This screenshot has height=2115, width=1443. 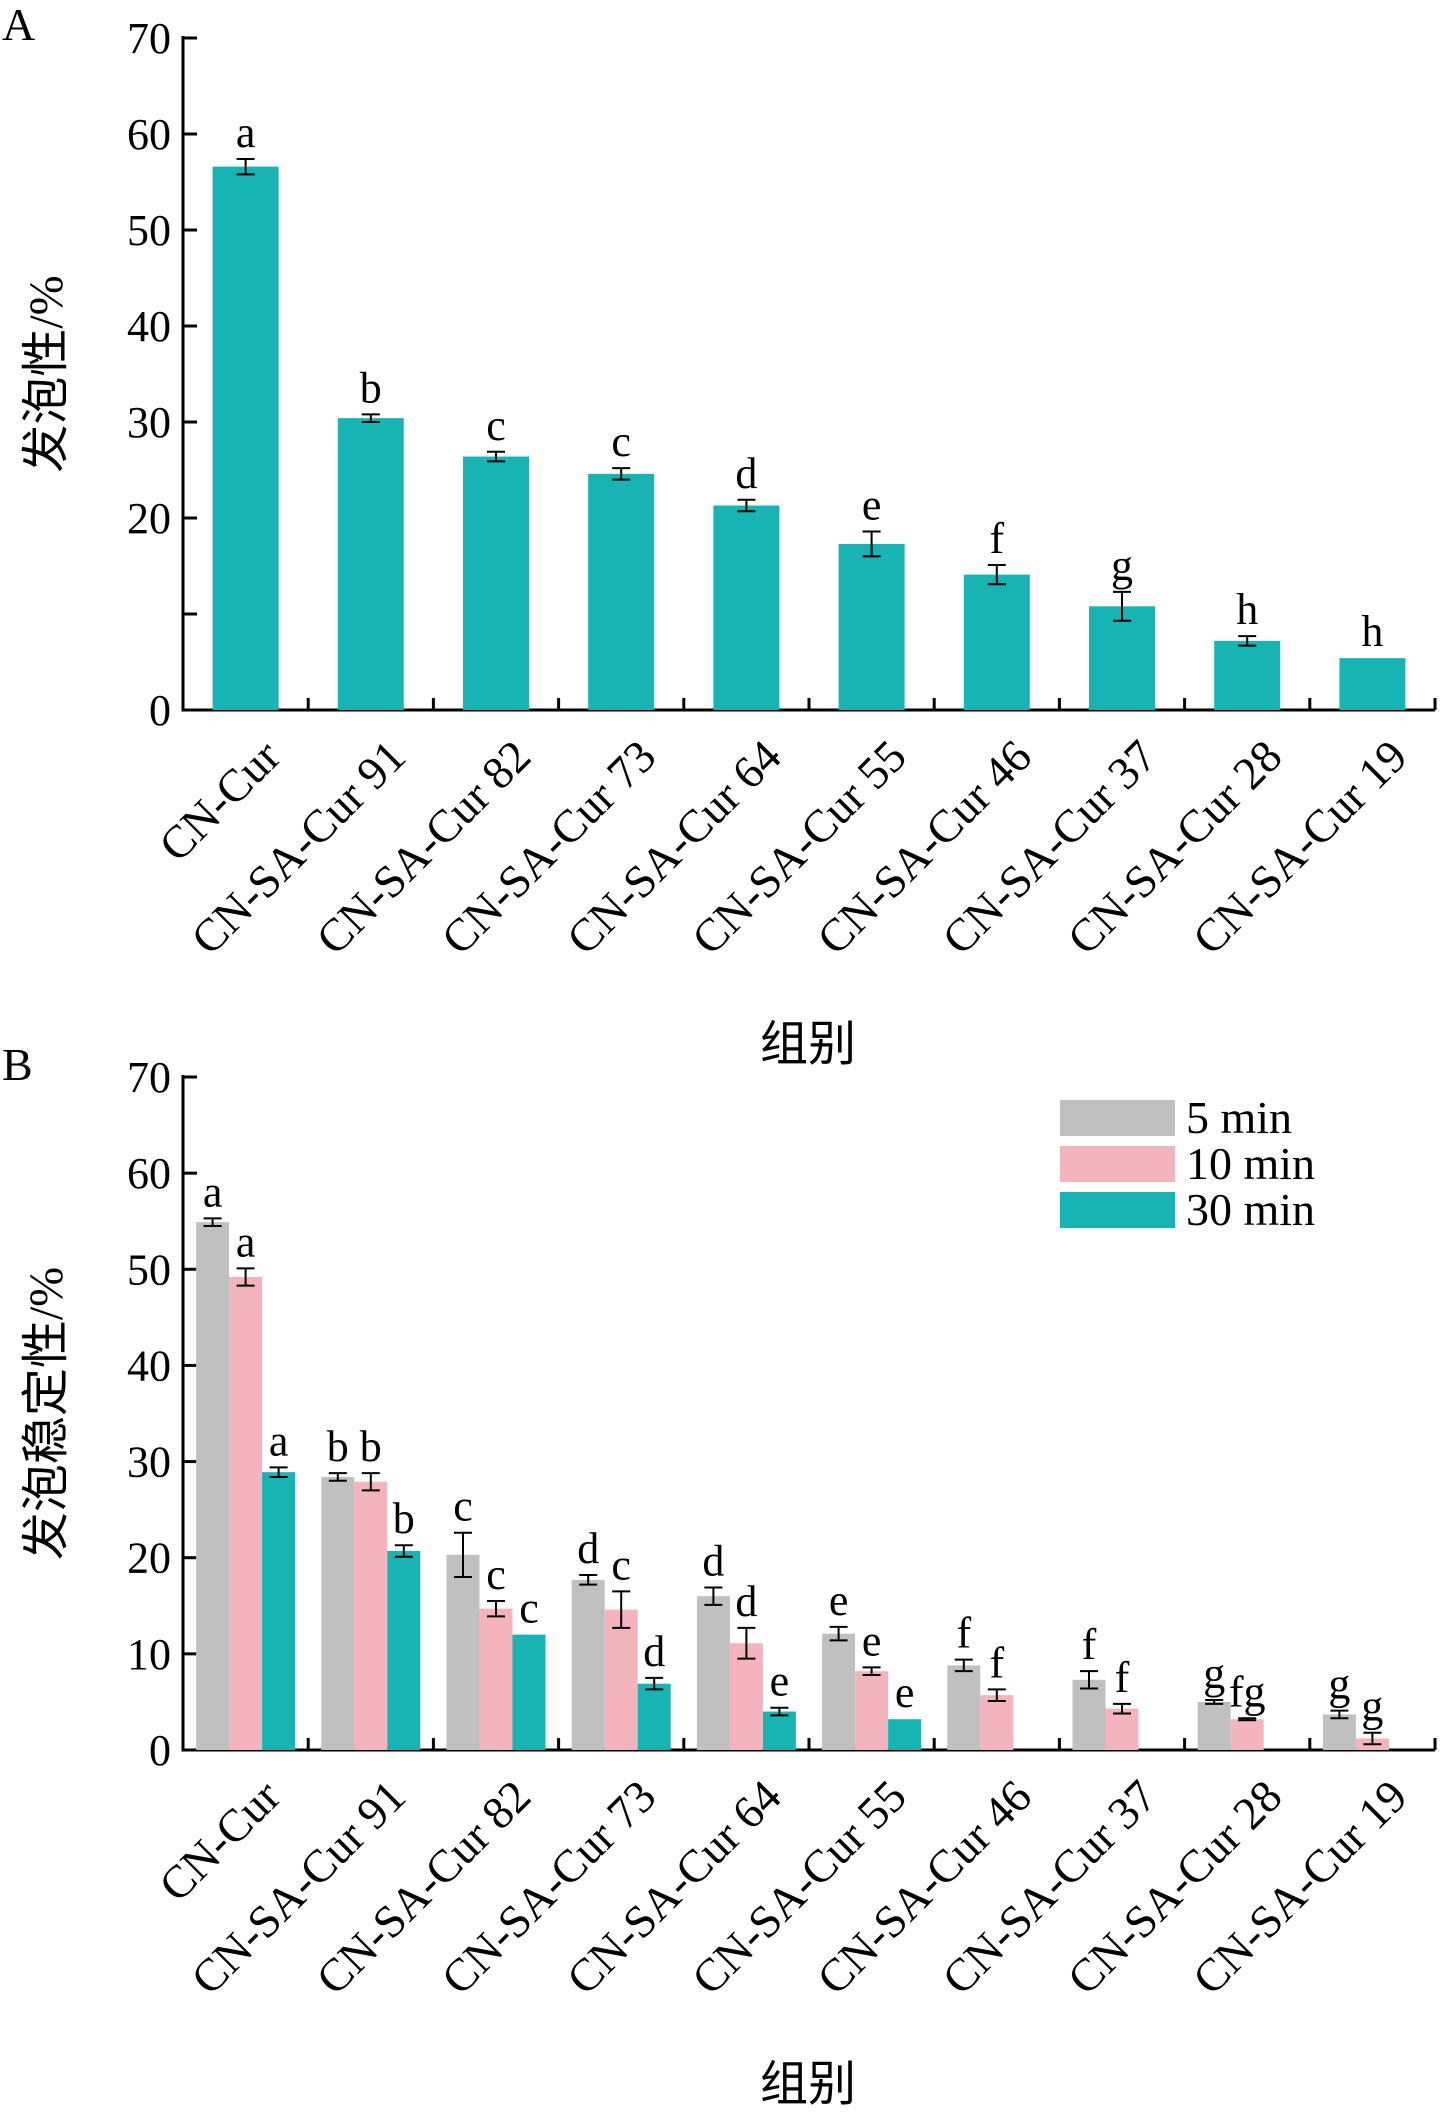 What do you see at coordinates (1239, 1117) in the screenshot?
I see `legend-label: 5 min` at bounding box center [1239, 1117].